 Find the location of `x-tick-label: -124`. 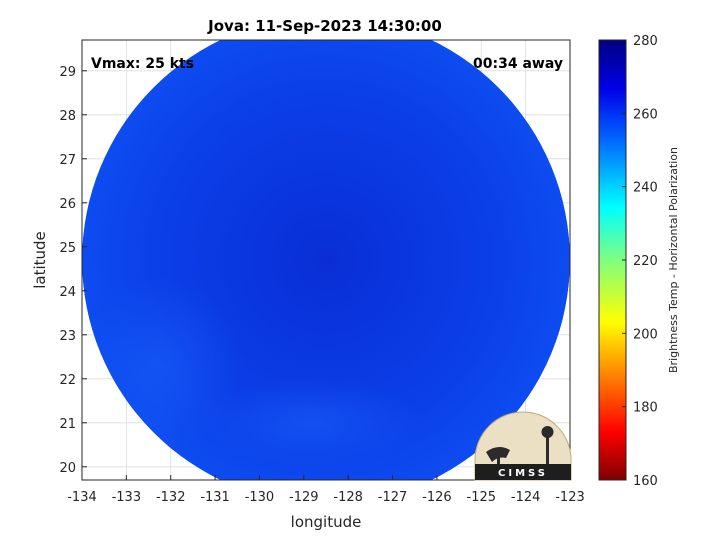

x-tick-label: -124 is located at coordinates (526, 497).